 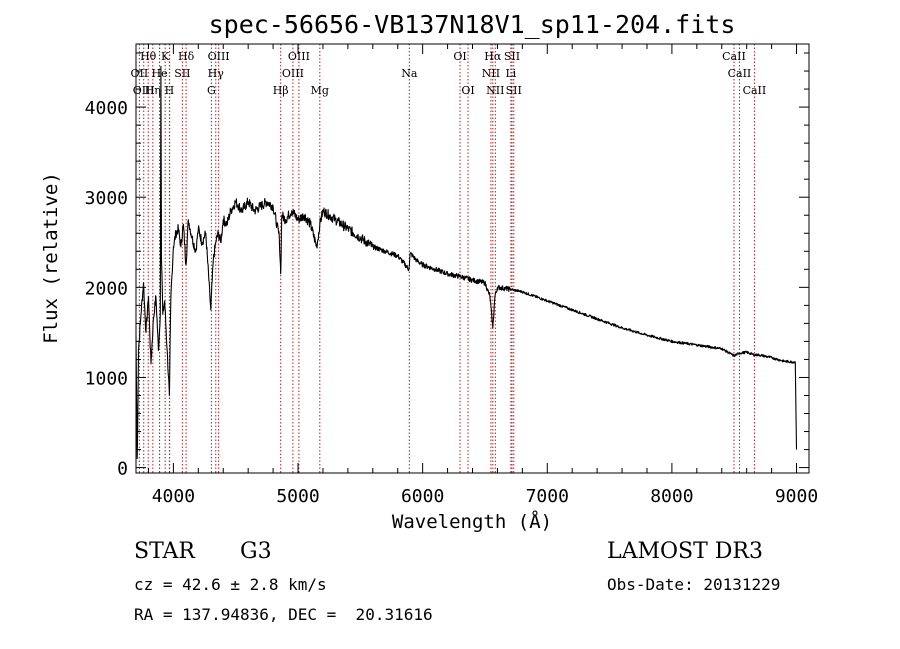 What do you see at coordinates (211, 90) in the screenshot?
I see `line-label: G` at bounding box center [211, 90].